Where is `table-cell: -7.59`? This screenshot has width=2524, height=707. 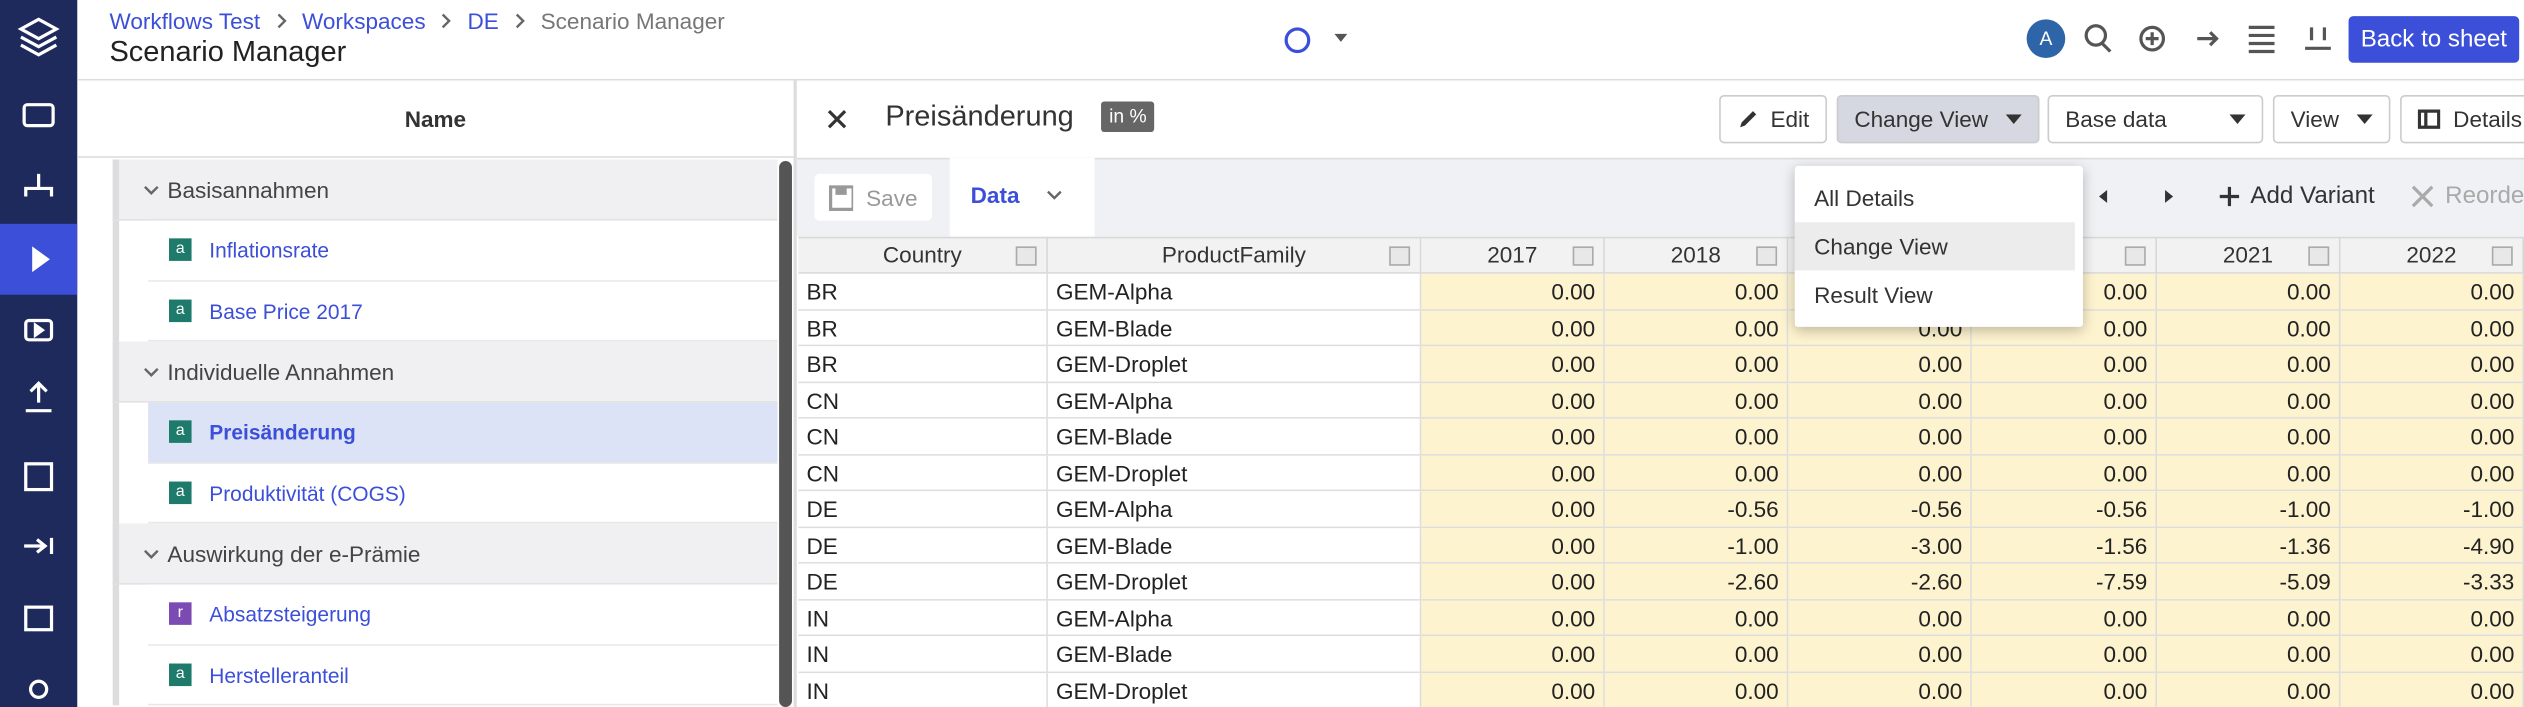
table-cell: -7.59 is located at coordinates (2064, 581).